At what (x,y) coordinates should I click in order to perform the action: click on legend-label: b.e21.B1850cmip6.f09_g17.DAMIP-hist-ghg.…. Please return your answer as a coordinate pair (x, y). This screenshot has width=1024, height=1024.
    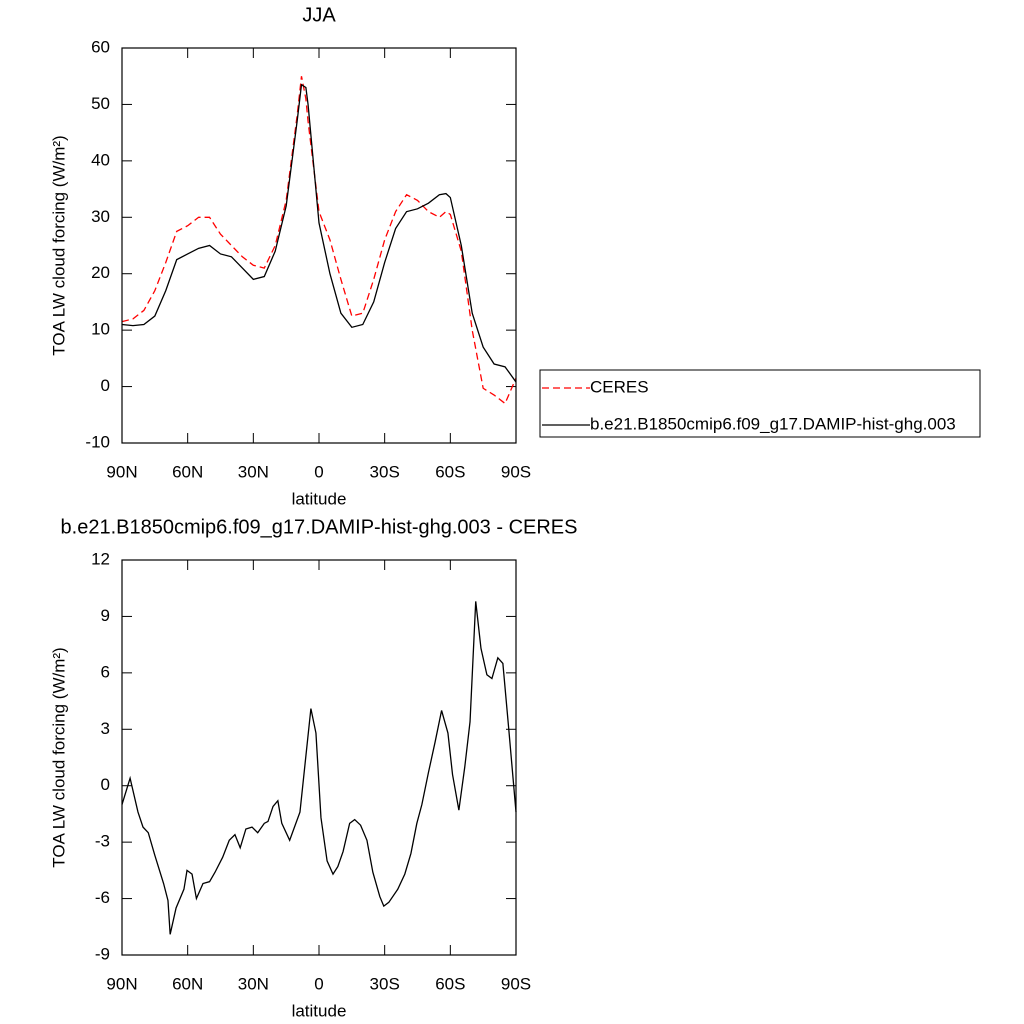
    Looking at the image, I should click on (773, 423).